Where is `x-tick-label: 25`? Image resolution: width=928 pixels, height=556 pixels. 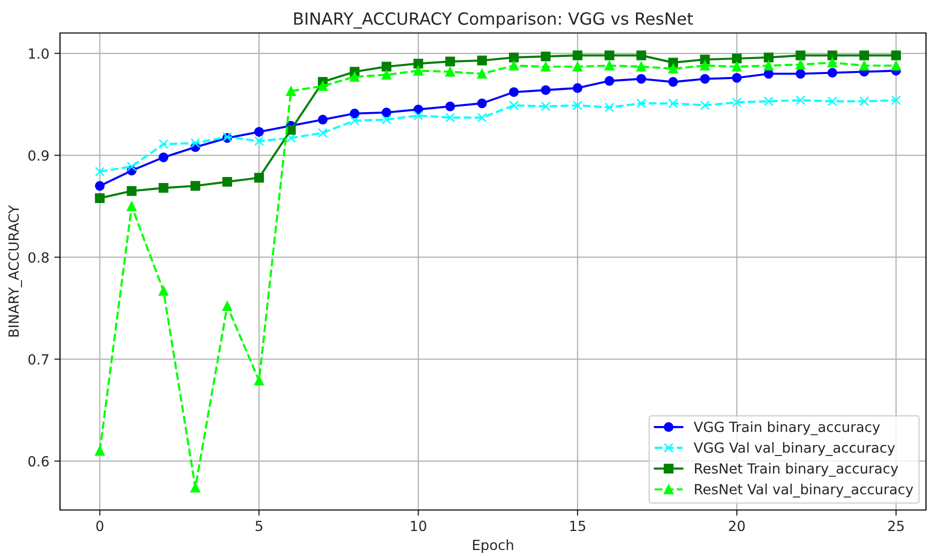 x-tick-label: 25 is located at coordinates (896, 526).